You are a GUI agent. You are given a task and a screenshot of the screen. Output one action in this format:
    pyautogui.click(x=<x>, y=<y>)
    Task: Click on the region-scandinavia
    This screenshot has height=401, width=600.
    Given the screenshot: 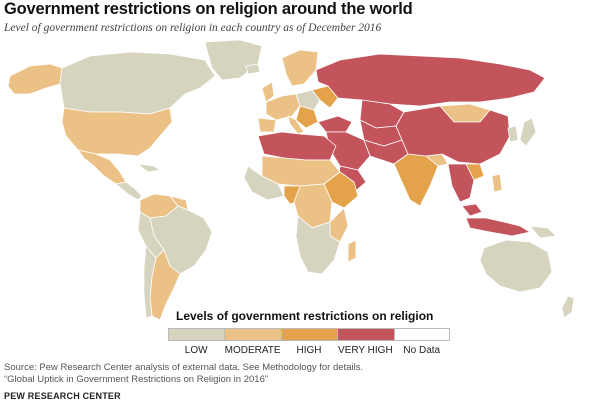 What is the action you would take?
    pyautogui.click(x=300, y=68)
    